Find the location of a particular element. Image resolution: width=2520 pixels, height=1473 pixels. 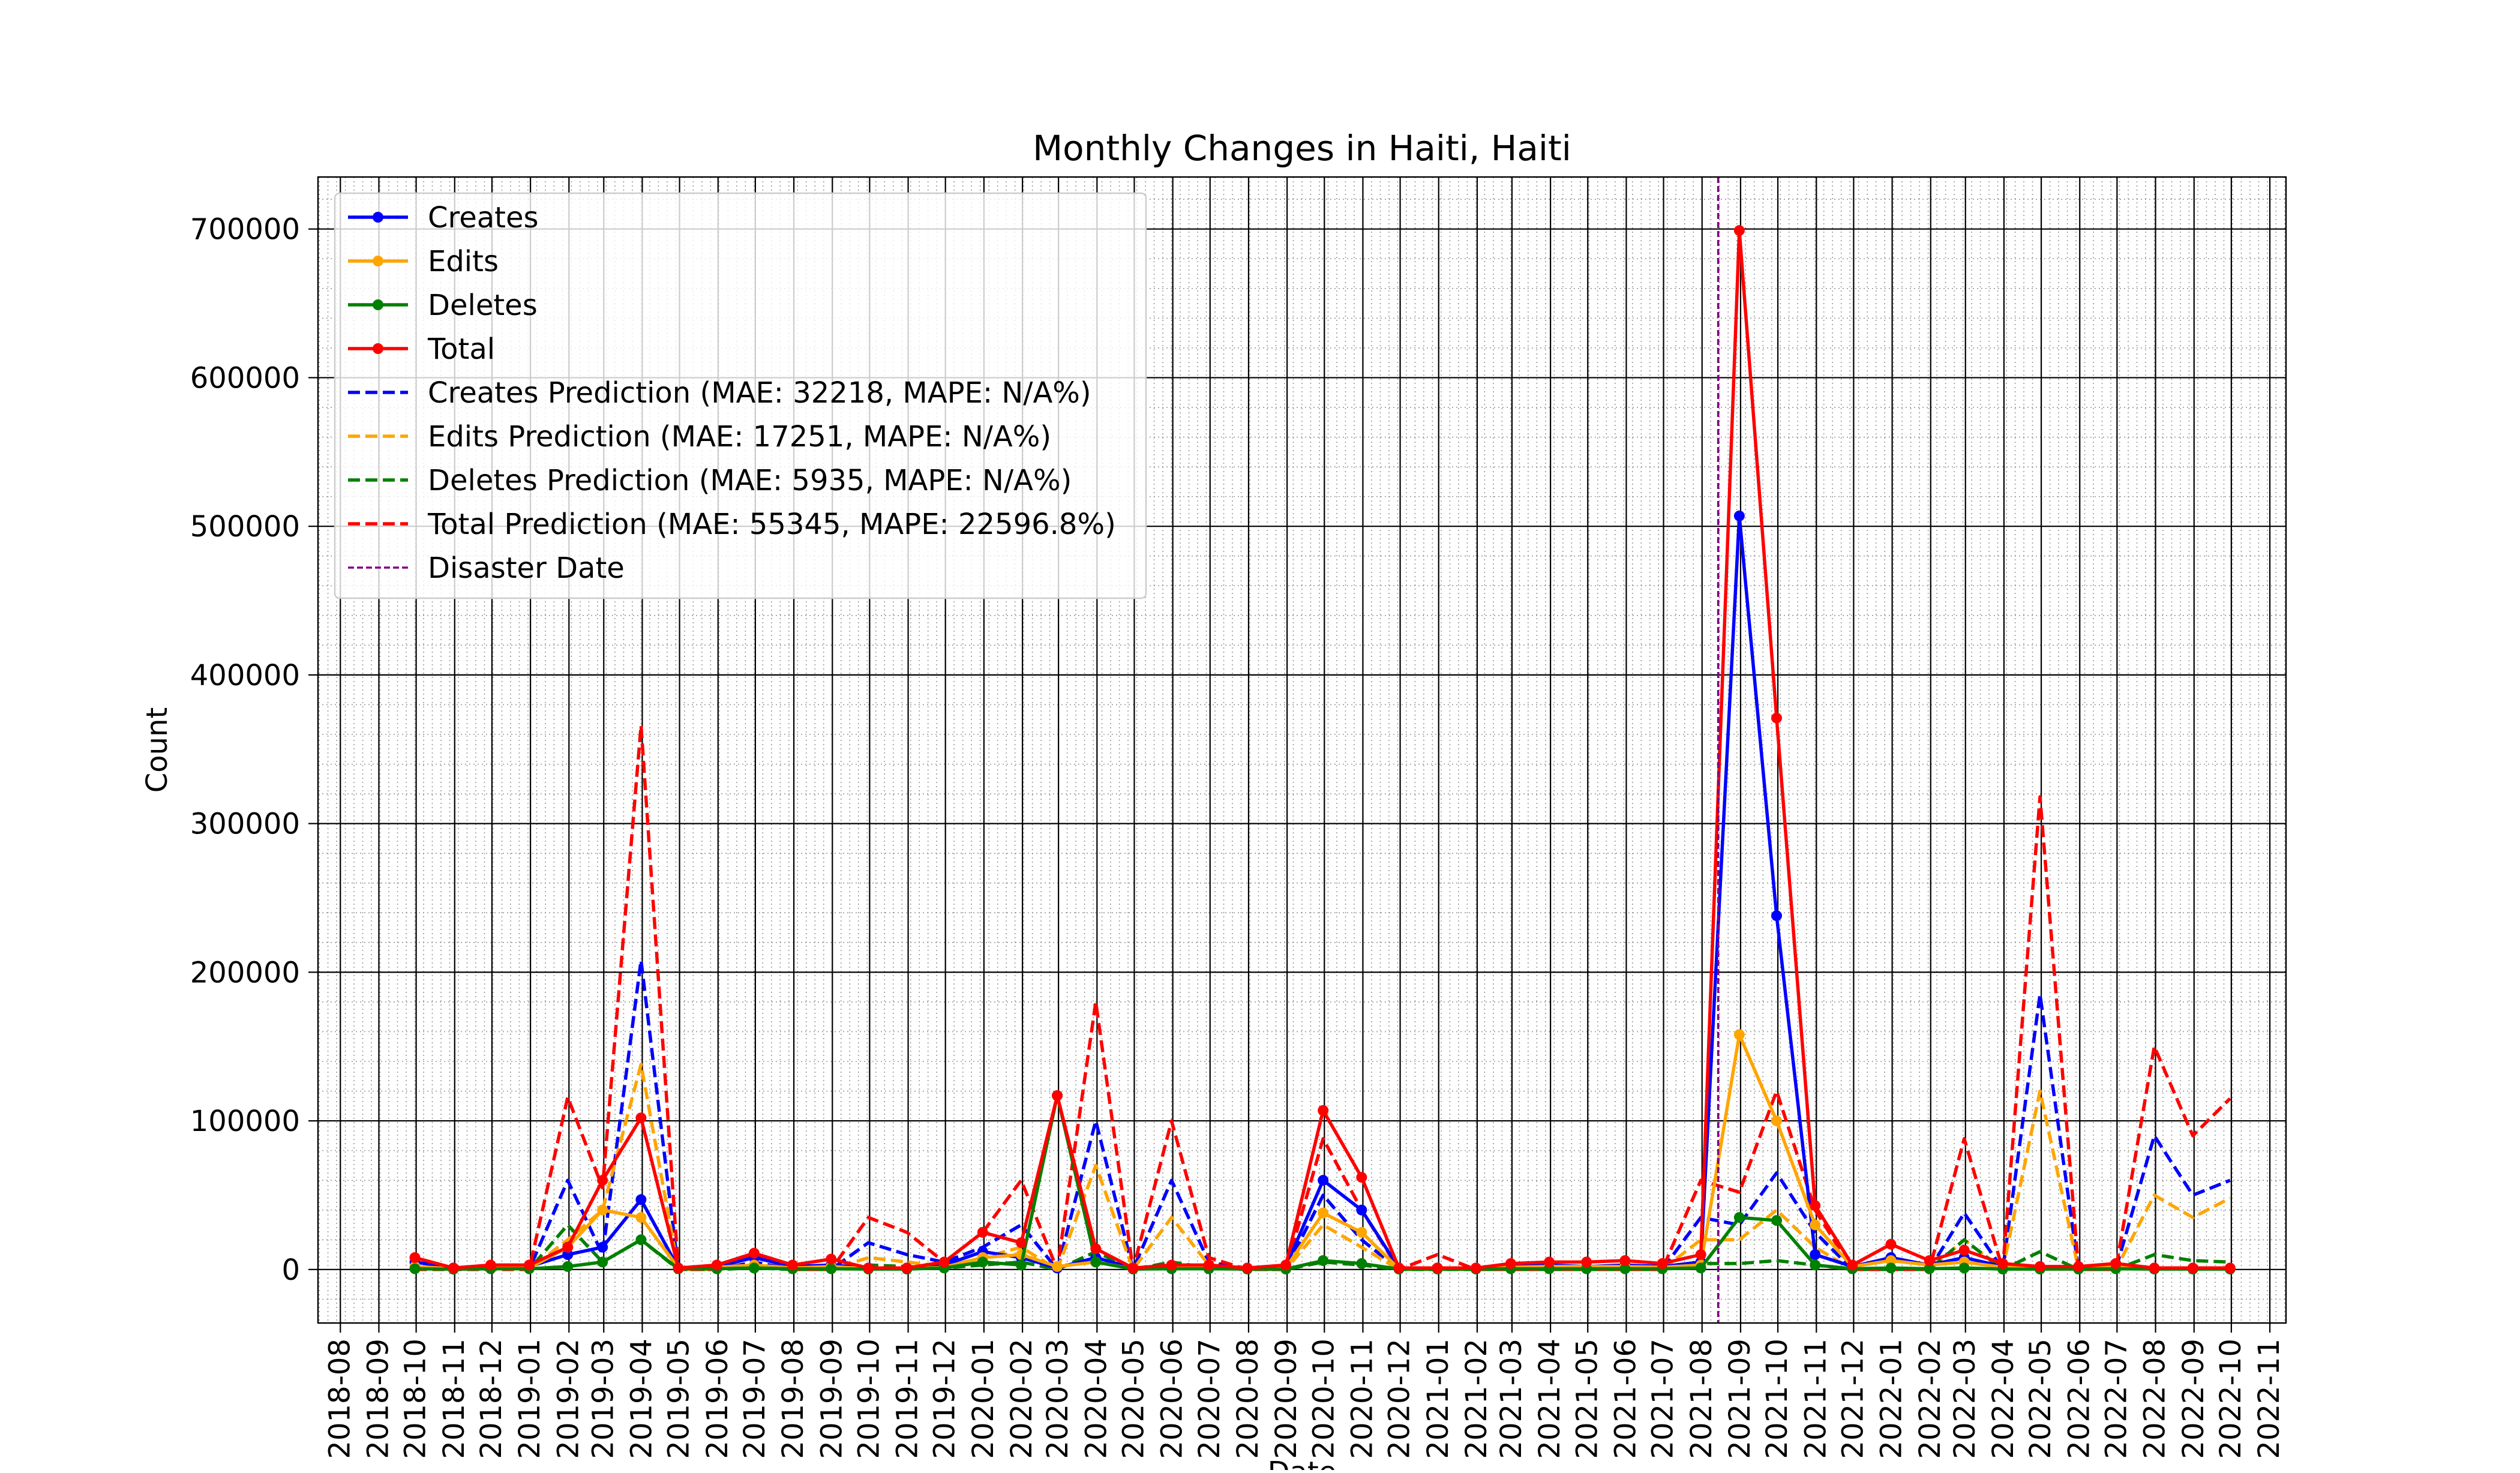

x-tick-label: 2022-08 is located at coordinates (2155, 1399).